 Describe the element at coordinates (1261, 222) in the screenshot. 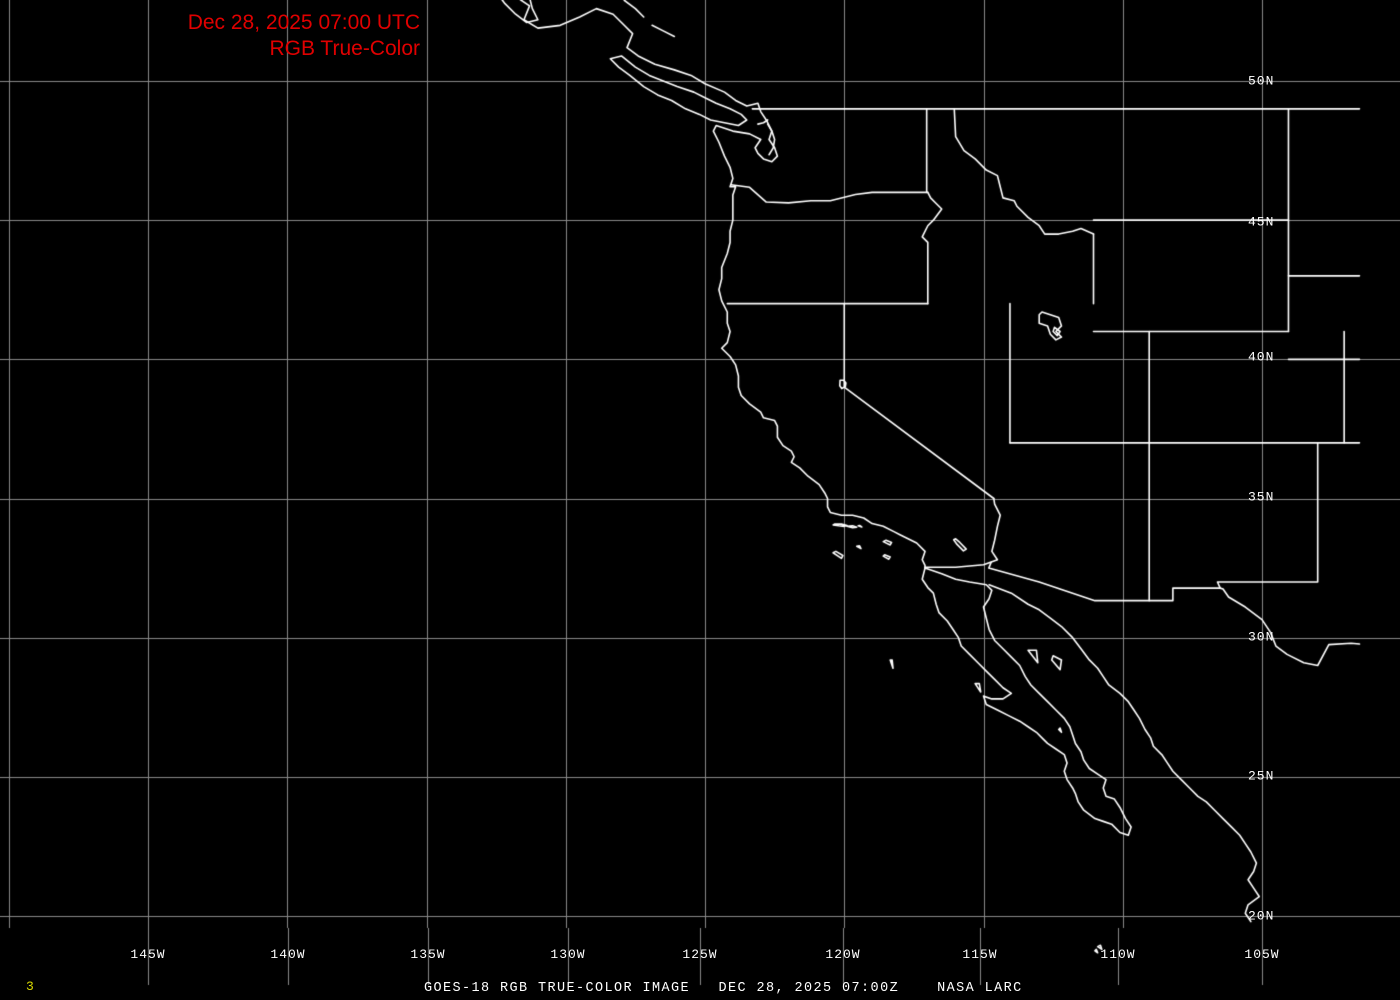

I see `latitude-tick-label: 45N` at that location.